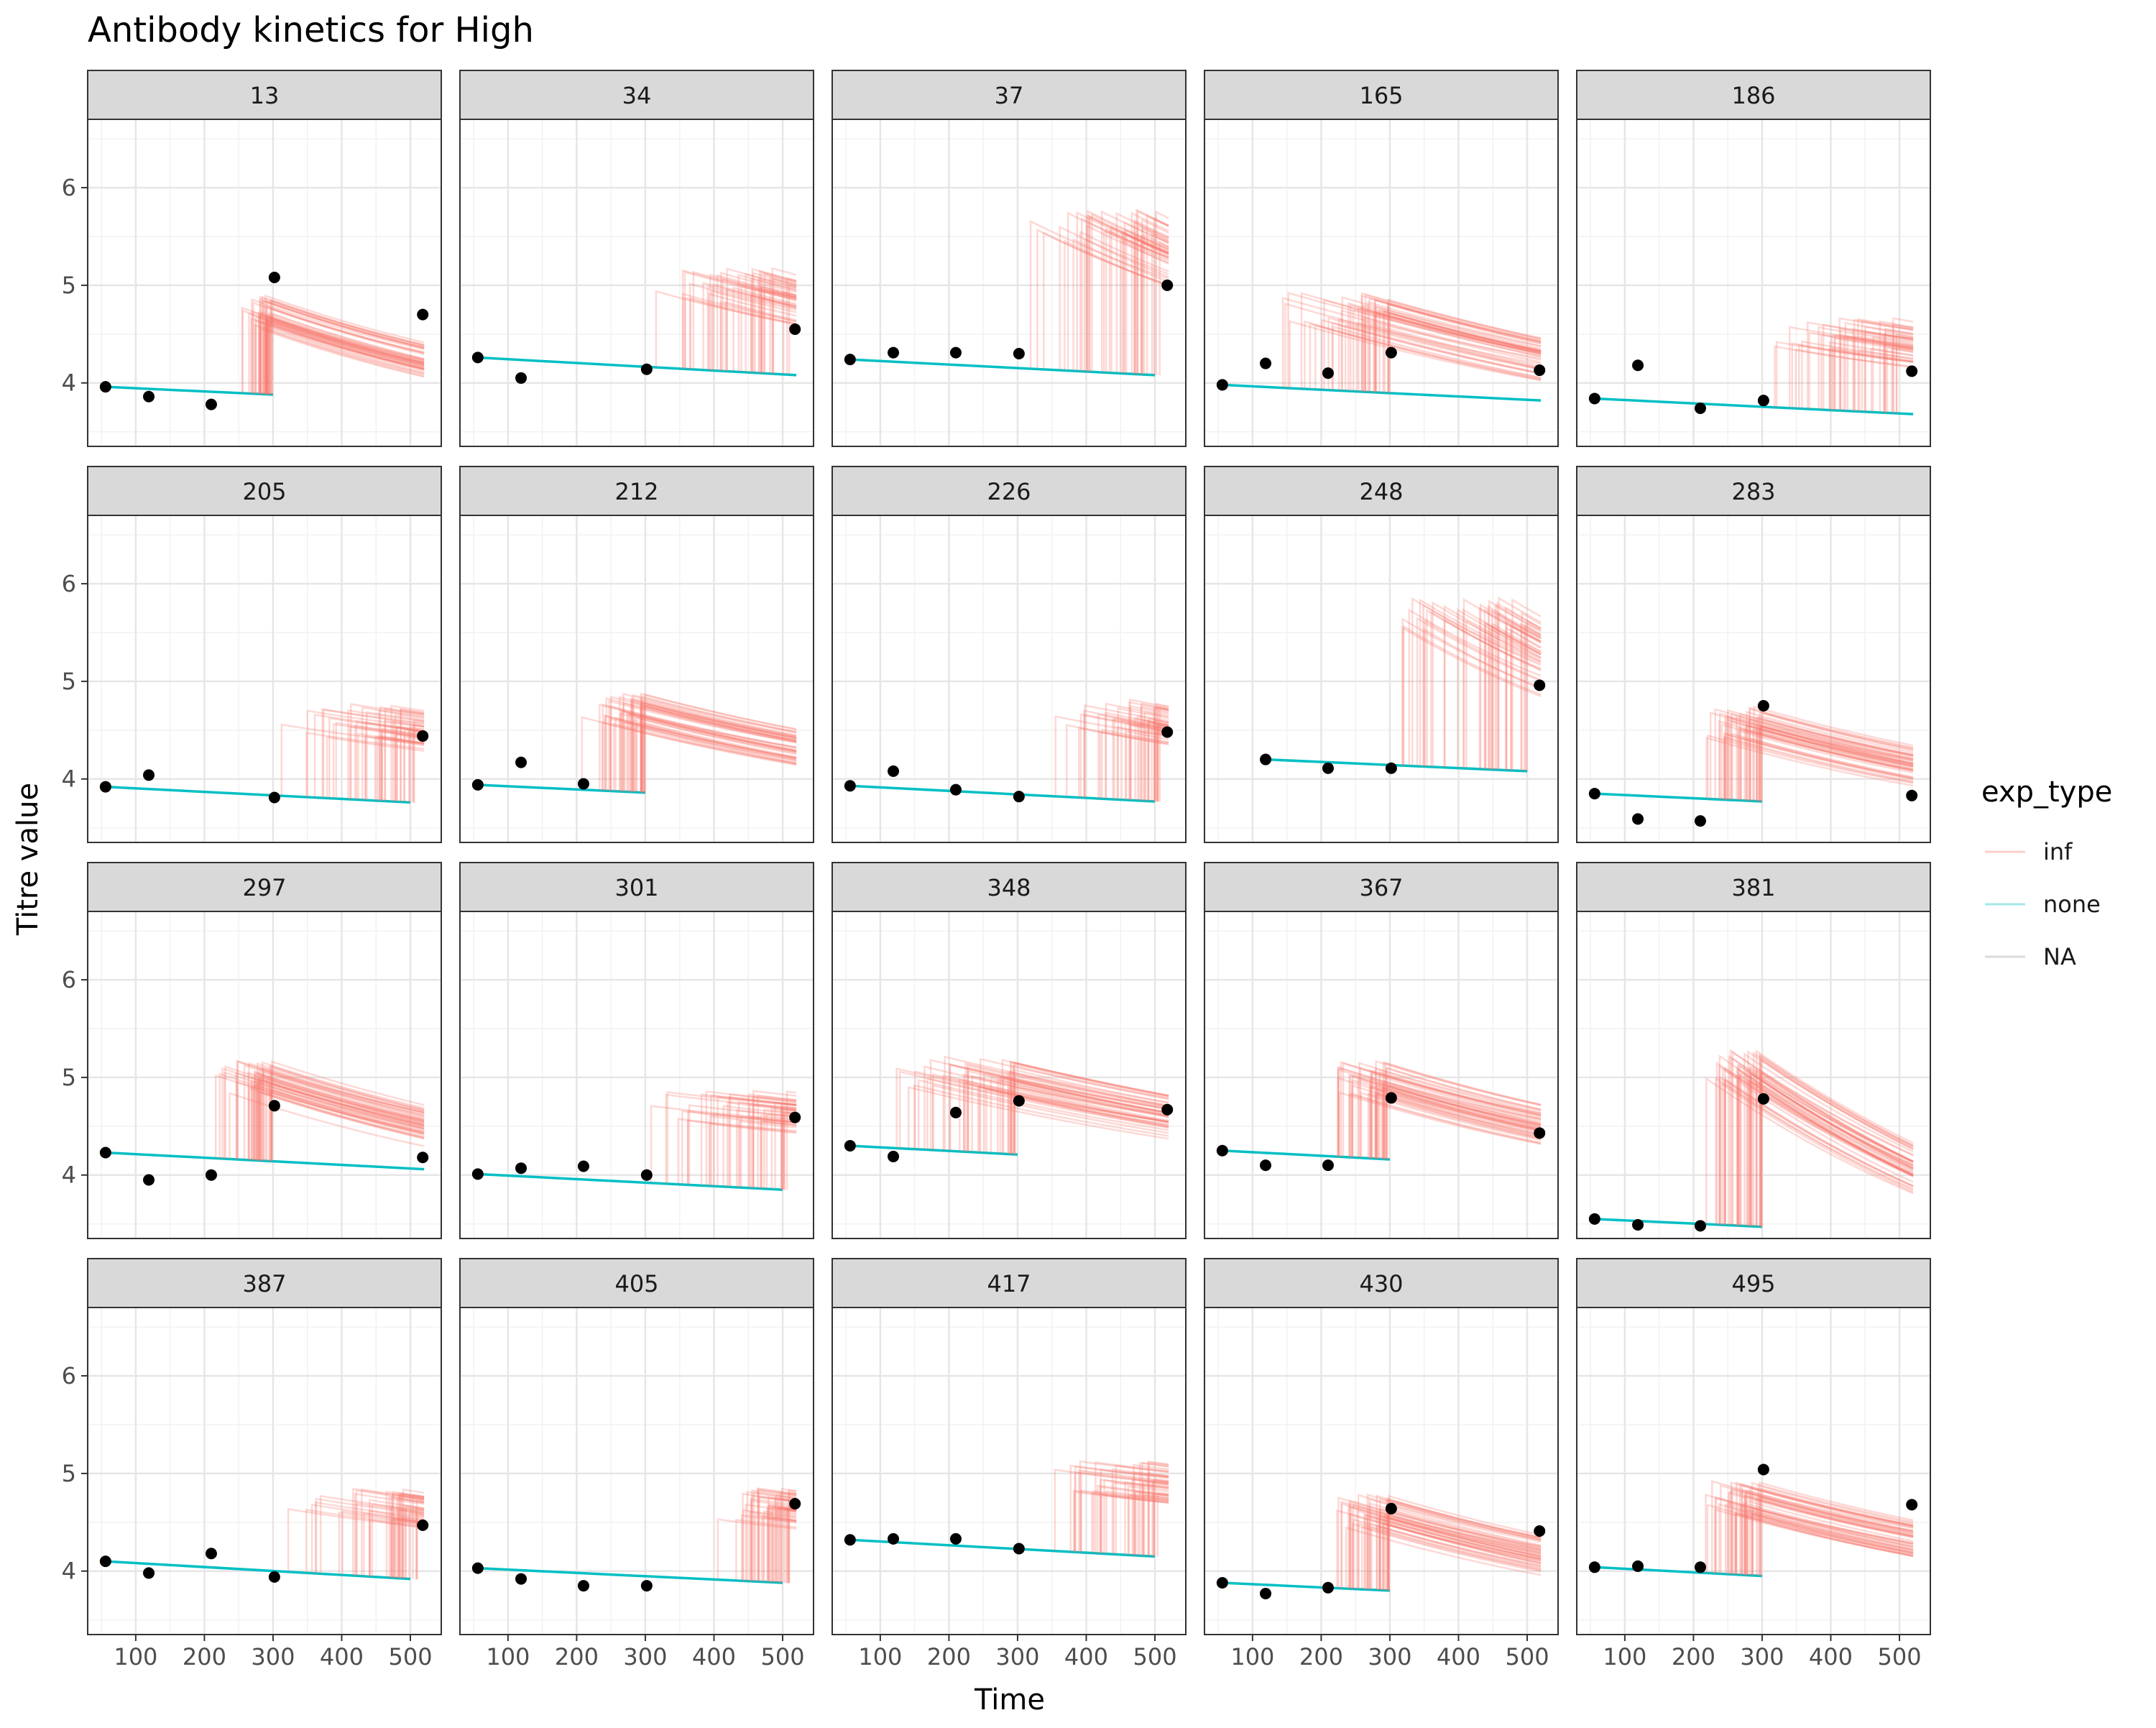 This screenshot has width=2156, height=1728. What do you see at coordinates (1086, 1656) in the screenshot?
I see `x-tick-label: 400` at bounding box center [1086, 1656].